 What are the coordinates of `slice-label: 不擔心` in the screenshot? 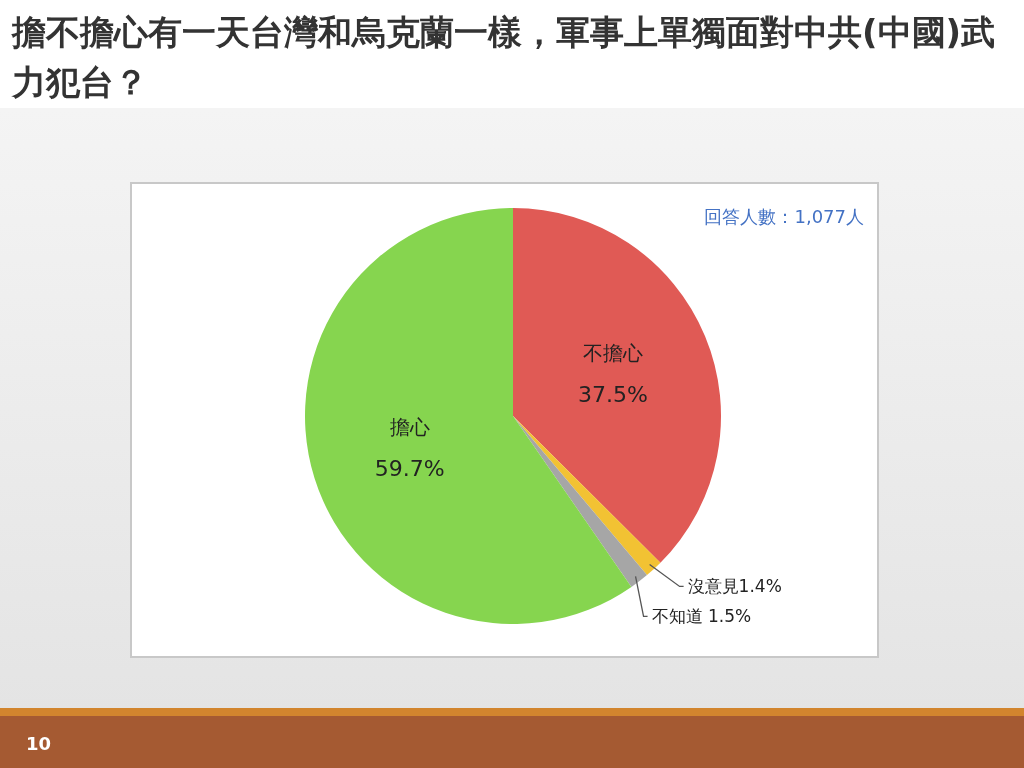 It's located at (612, 353).